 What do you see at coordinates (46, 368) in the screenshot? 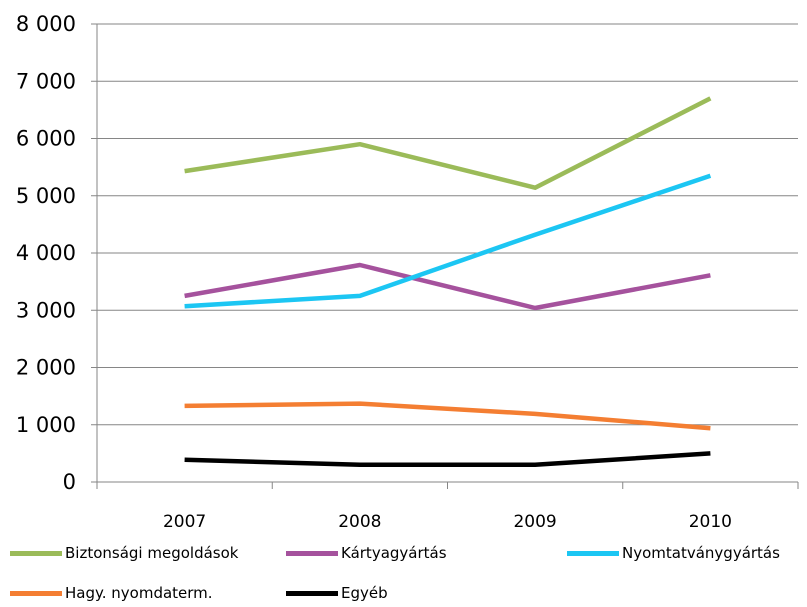
I see `y-tick-label: 2 000` at bounding box center [46, 368].